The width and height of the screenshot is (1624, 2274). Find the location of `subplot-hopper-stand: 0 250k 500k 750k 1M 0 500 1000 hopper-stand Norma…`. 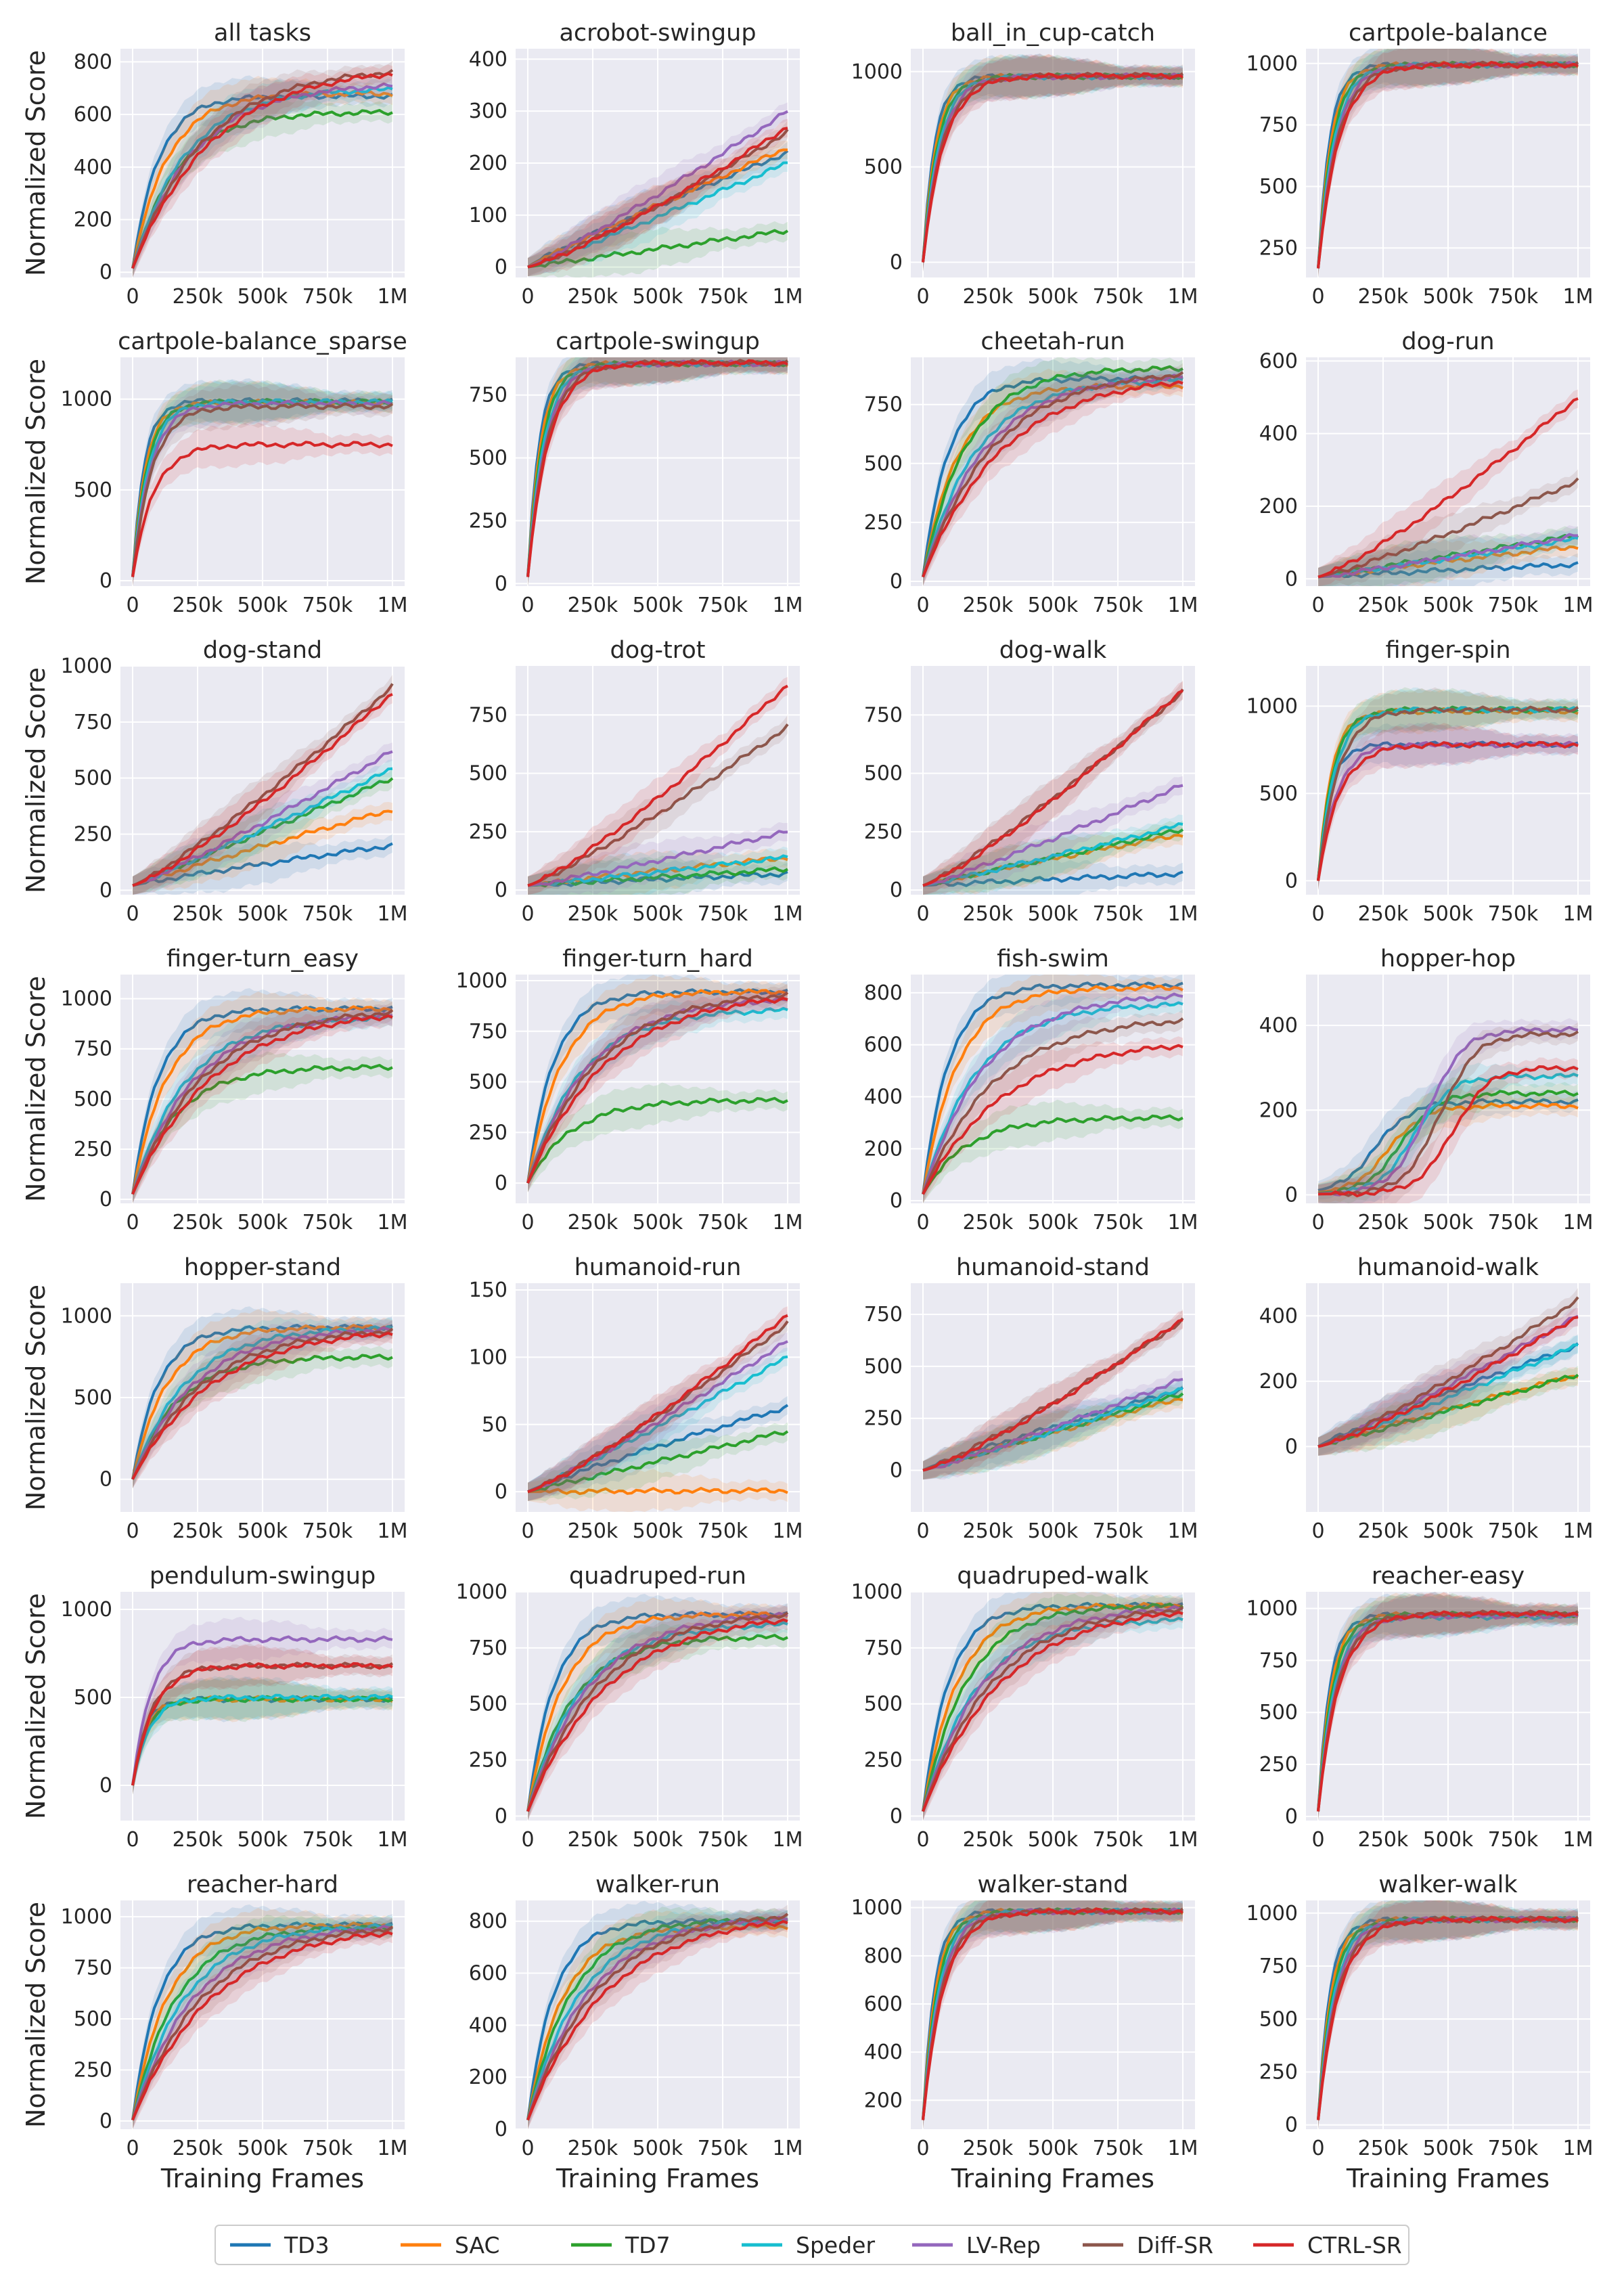

subplot-hopper-stand: 0 250k 500k 750k 1M 0 500 1000 hopper-stand Norma… is located at coordinates (214, 1399).